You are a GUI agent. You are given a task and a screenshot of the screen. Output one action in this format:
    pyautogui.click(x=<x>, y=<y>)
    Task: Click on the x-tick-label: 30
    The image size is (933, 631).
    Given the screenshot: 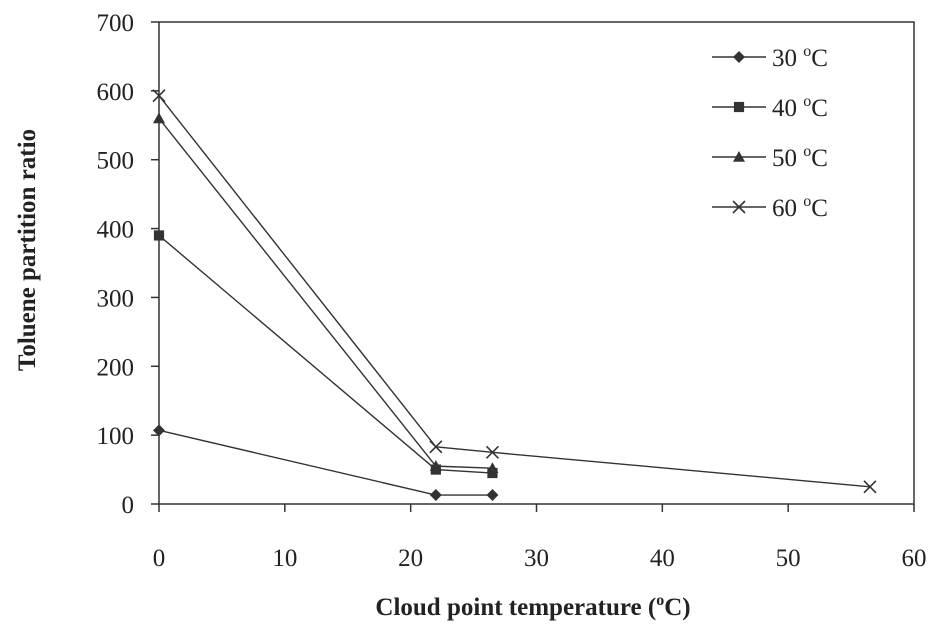 What is the action you would take?
    pyautogui.click(x=536, y=558)
    